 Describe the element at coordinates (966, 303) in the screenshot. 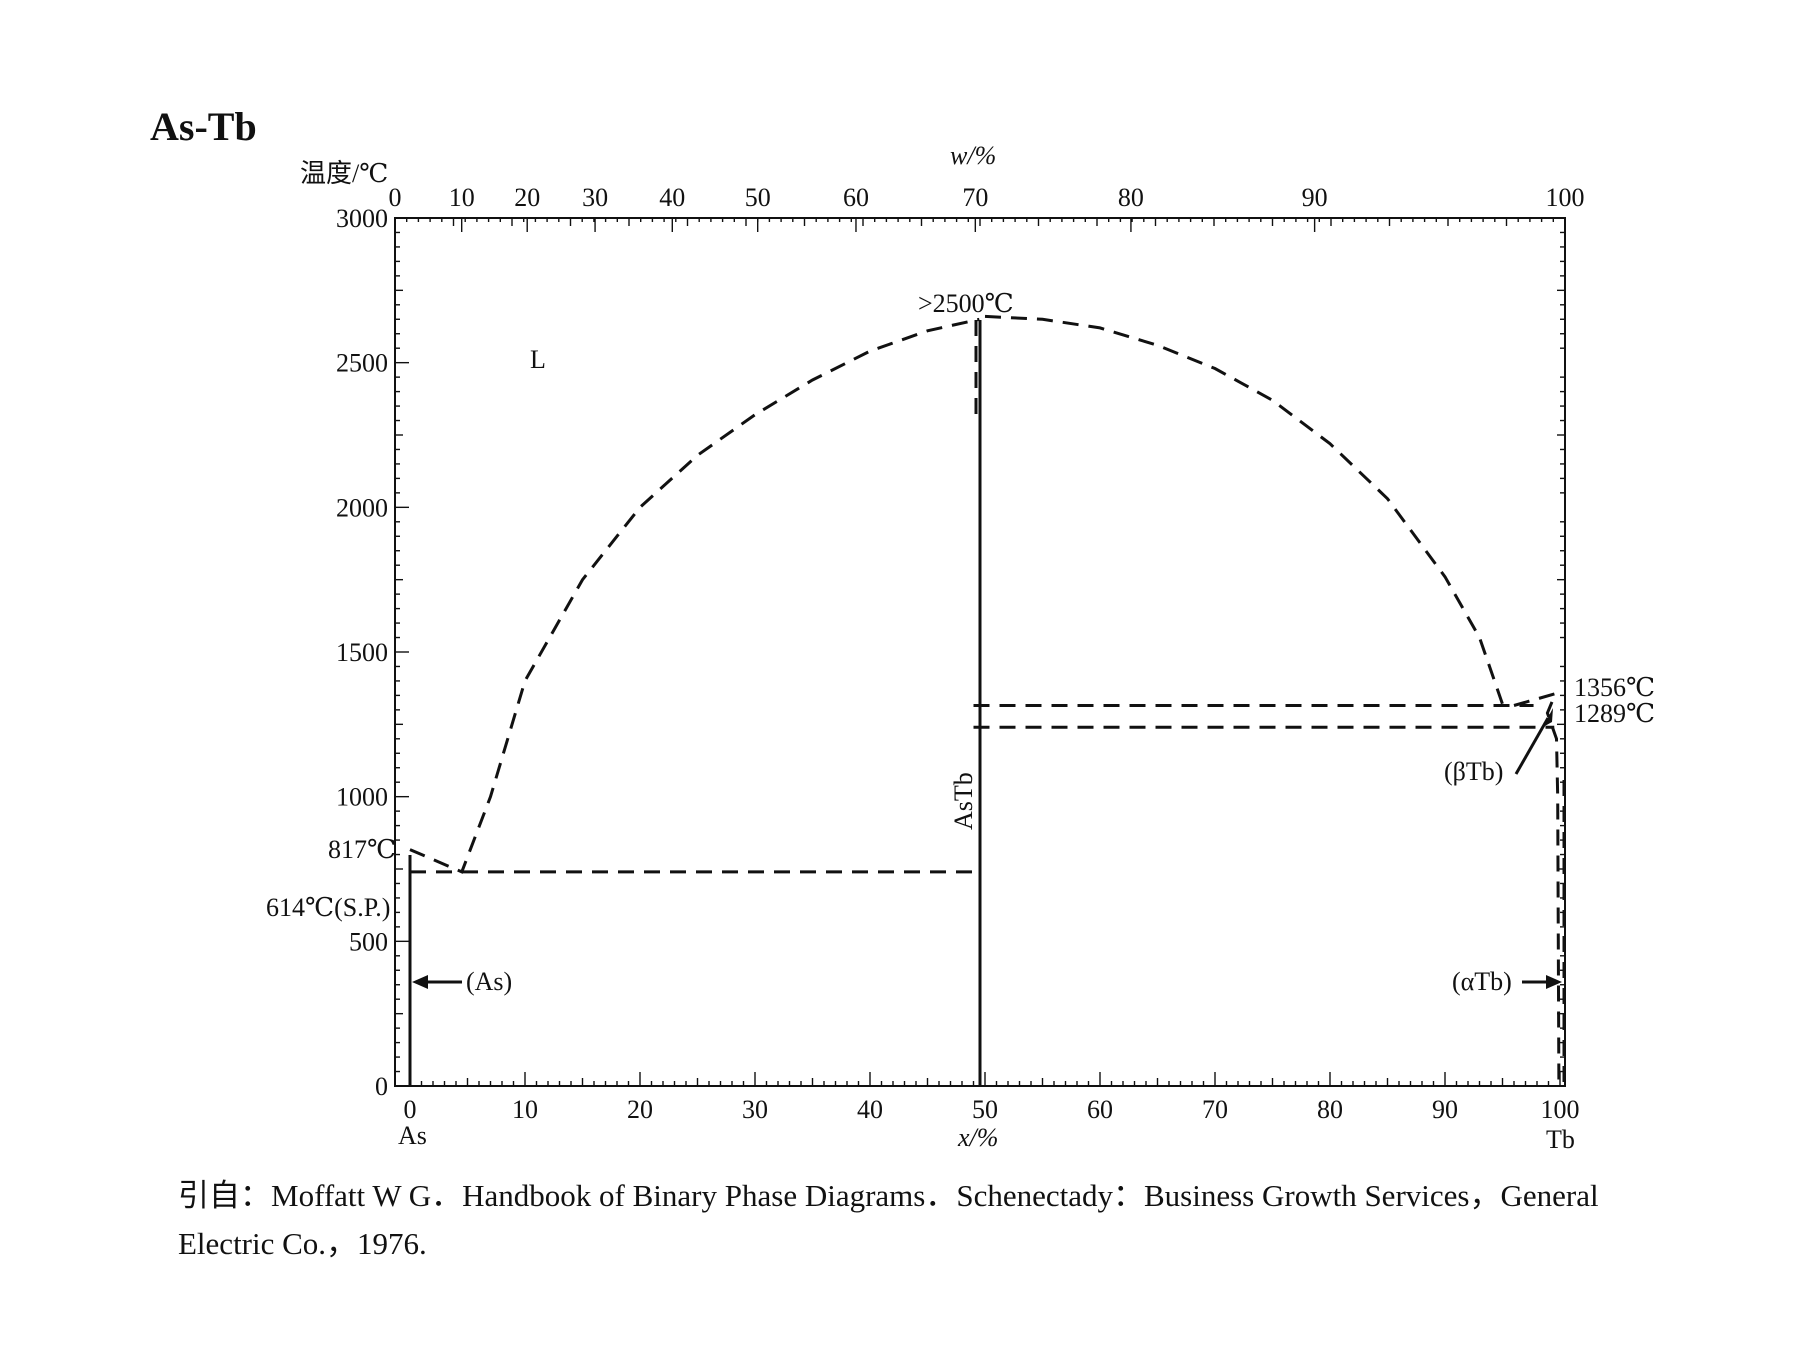

I see `max-temp-label: >2500℃` at that location.